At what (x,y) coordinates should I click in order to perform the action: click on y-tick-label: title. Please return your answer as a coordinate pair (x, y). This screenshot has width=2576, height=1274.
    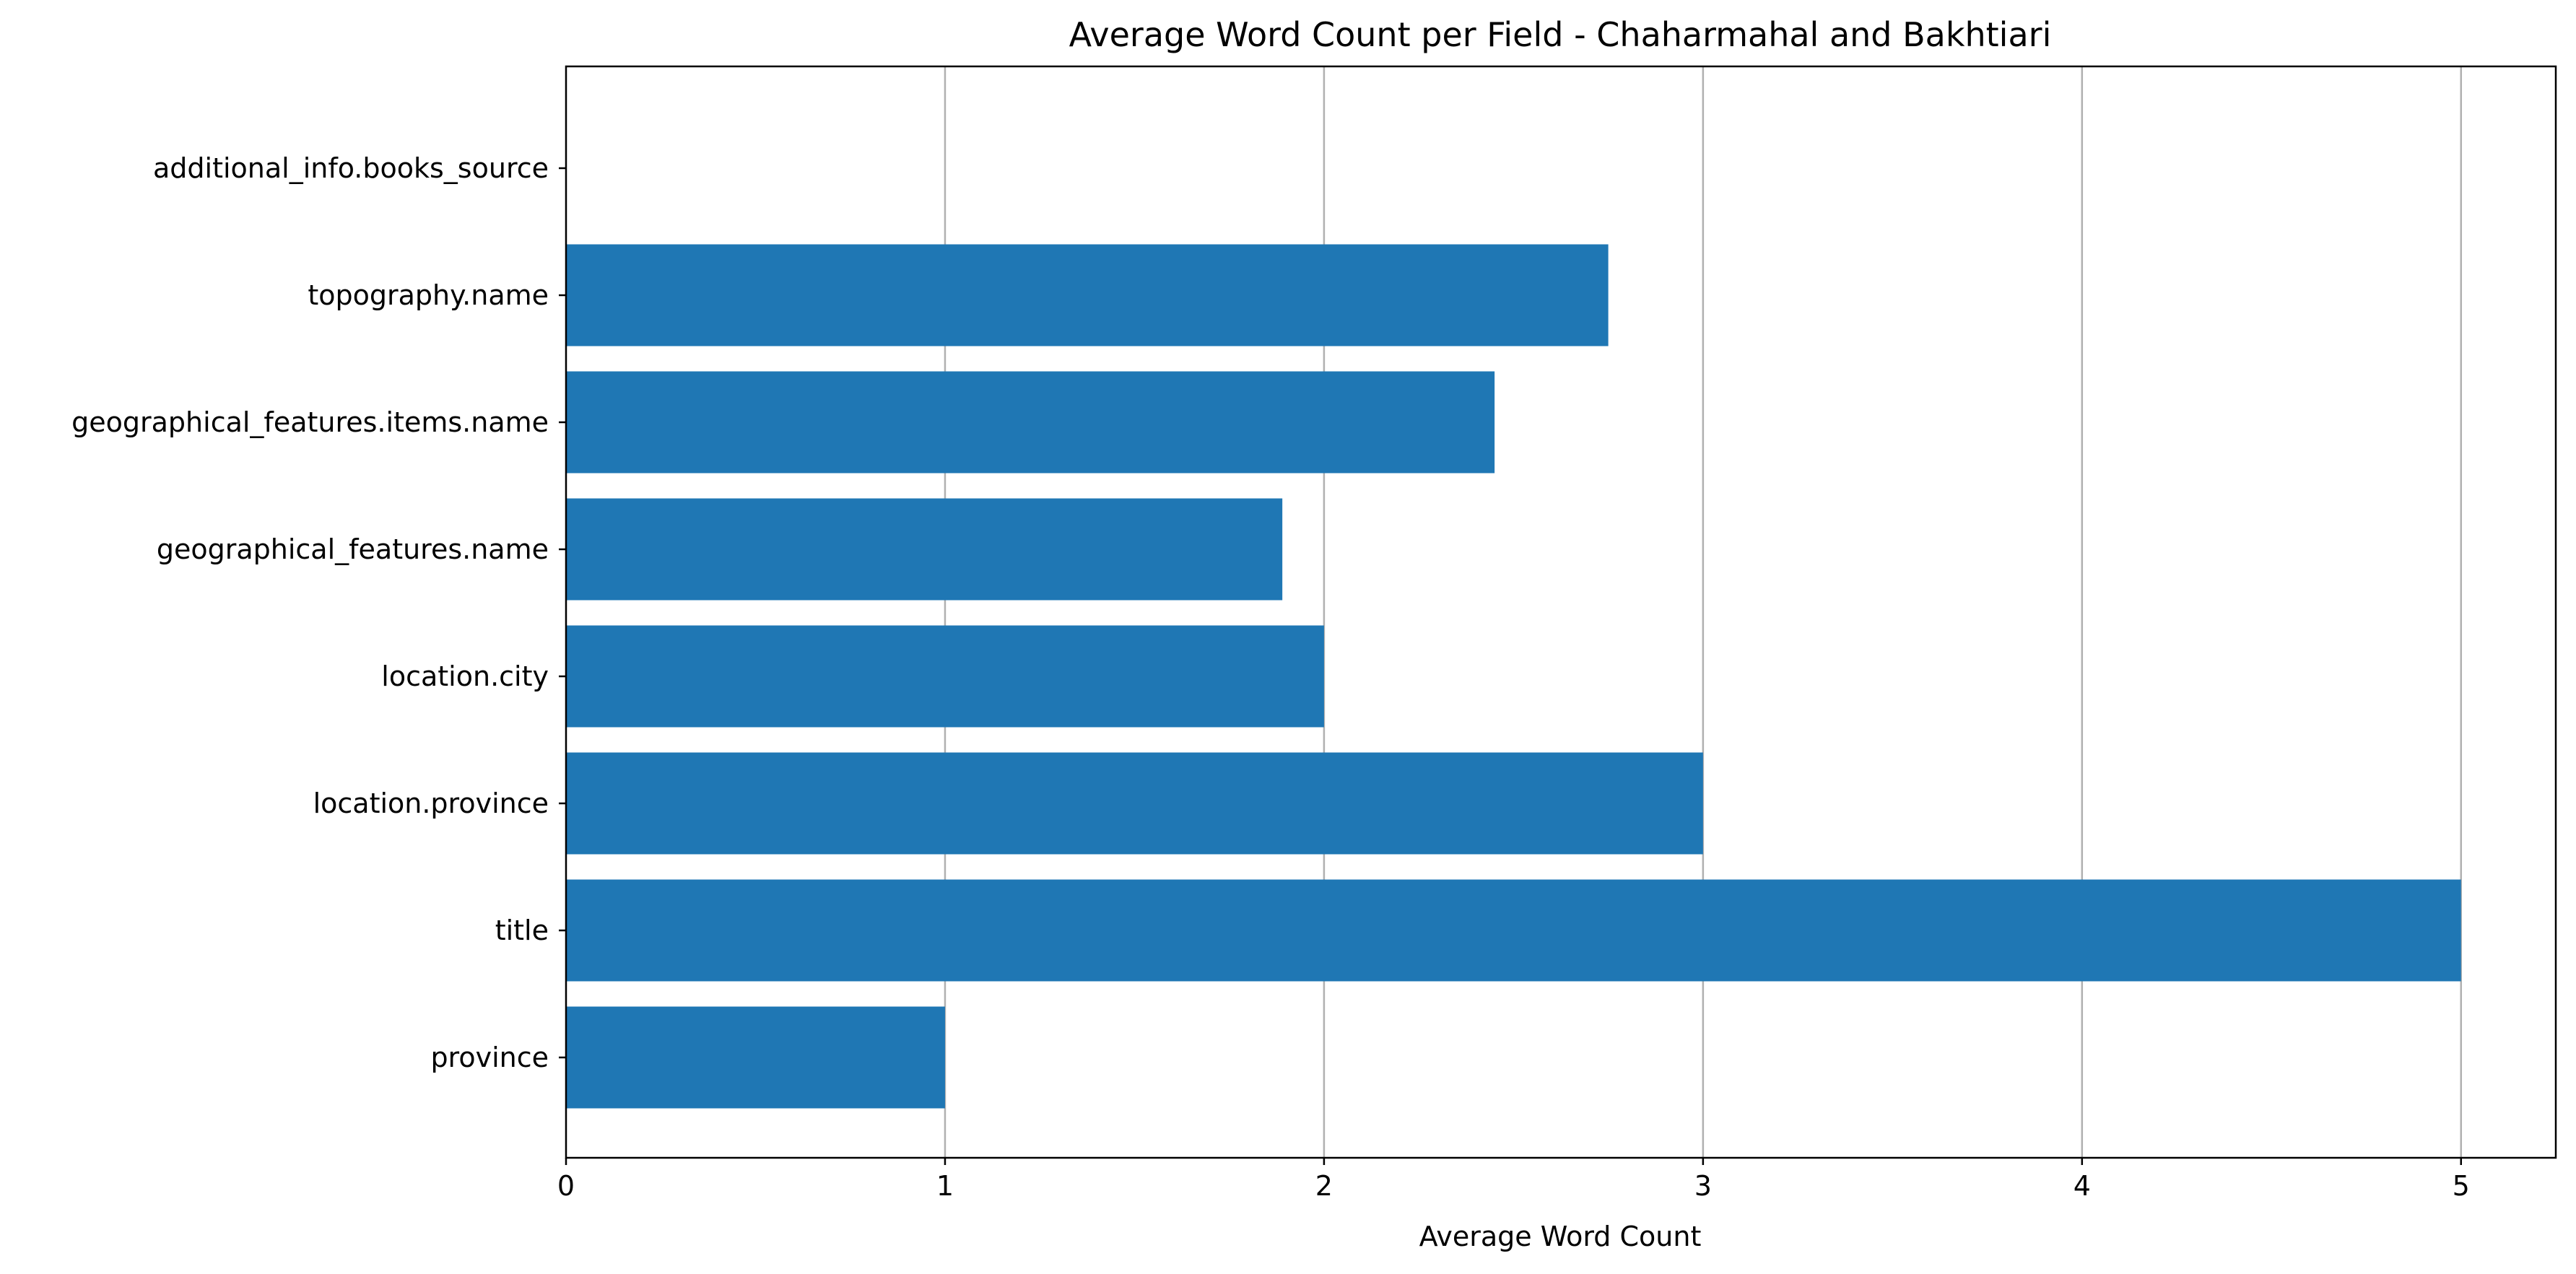
    Looking at the image, I should click on (522, 931).